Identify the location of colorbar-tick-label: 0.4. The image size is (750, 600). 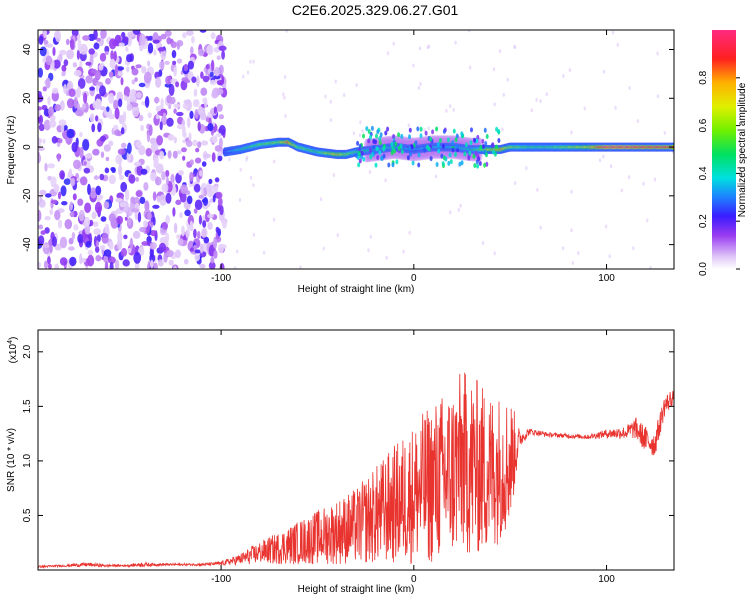
(703, 173).